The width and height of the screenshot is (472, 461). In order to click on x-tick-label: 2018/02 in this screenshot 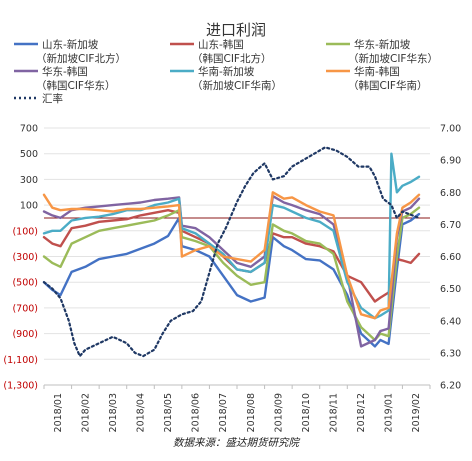, I will do `click(85, 412)`.